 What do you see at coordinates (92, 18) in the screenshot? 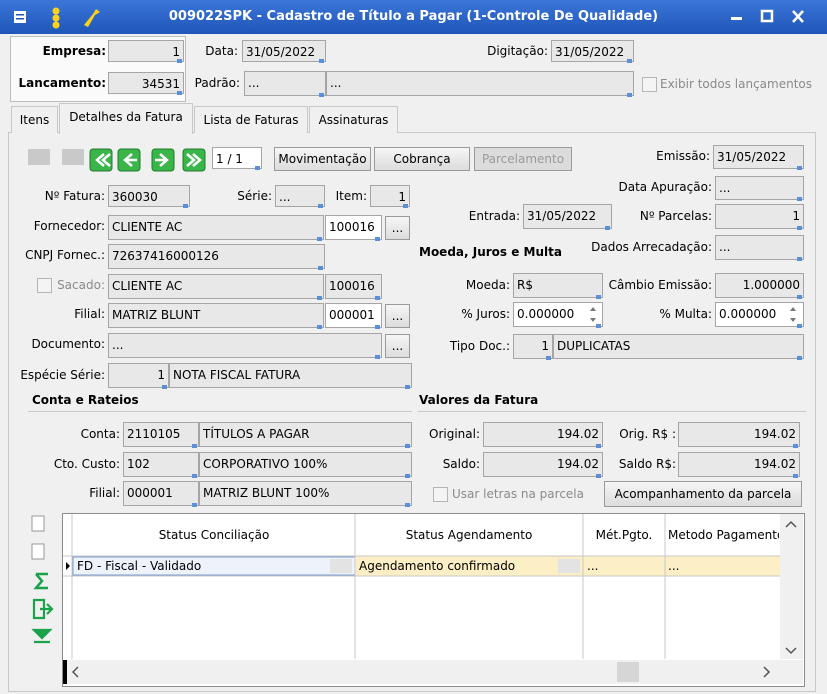
I see `tool-icon` at bounding box center [92, 18].